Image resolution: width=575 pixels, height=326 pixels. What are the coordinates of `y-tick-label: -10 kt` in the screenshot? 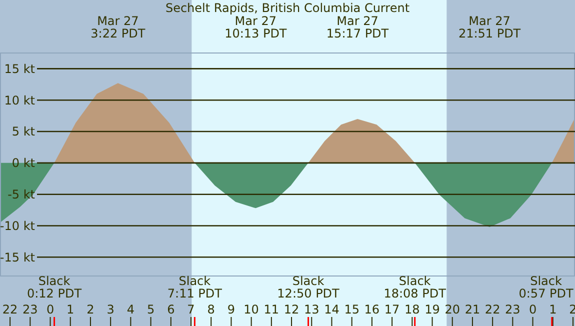 It's located at (18, 225).